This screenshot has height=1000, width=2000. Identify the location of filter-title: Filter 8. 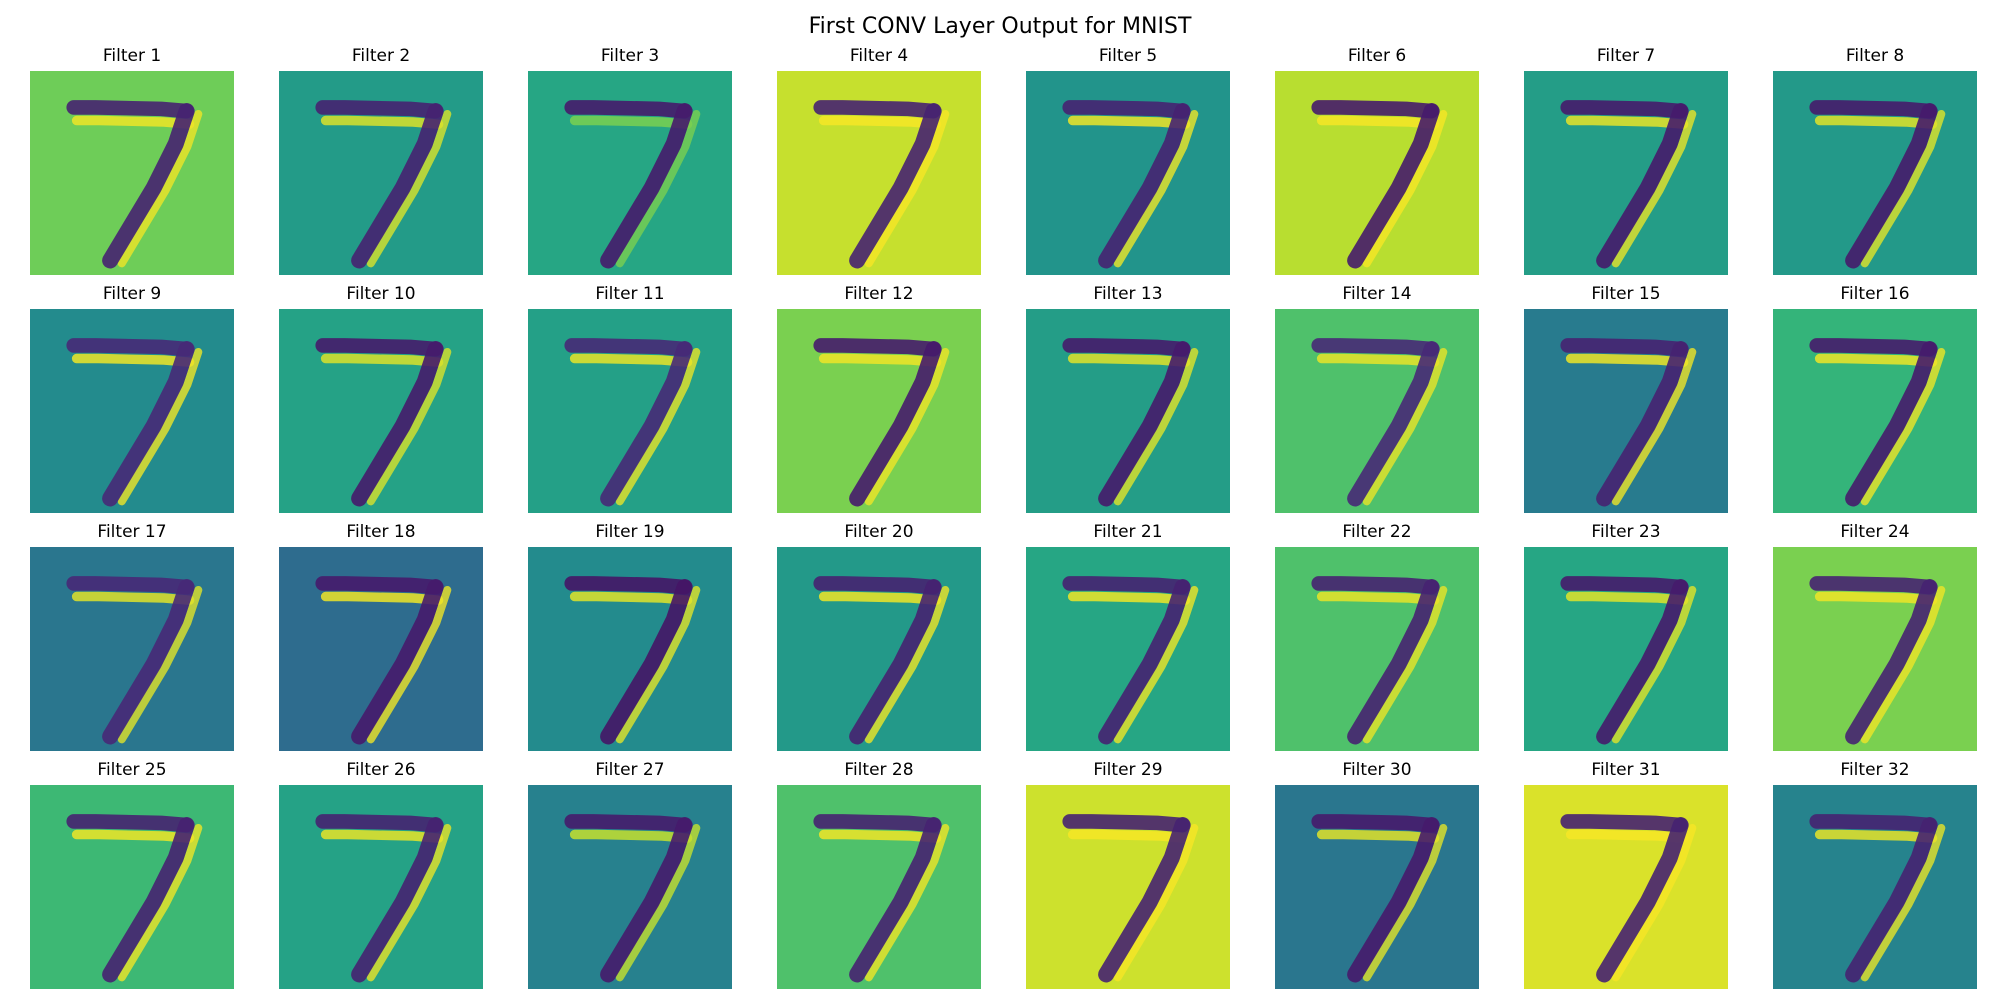
(1875, 56).